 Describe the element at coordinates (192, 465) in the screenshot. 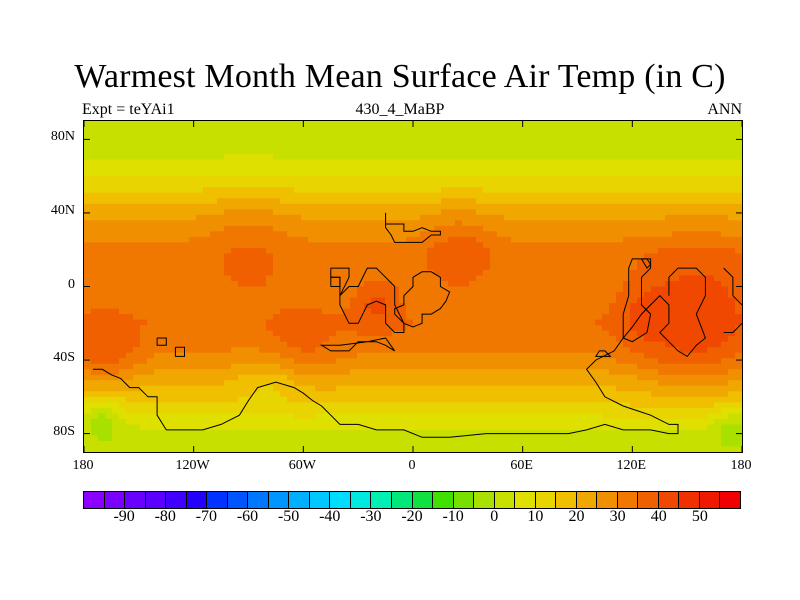

I see `x-tick-label: 120W` at that location.